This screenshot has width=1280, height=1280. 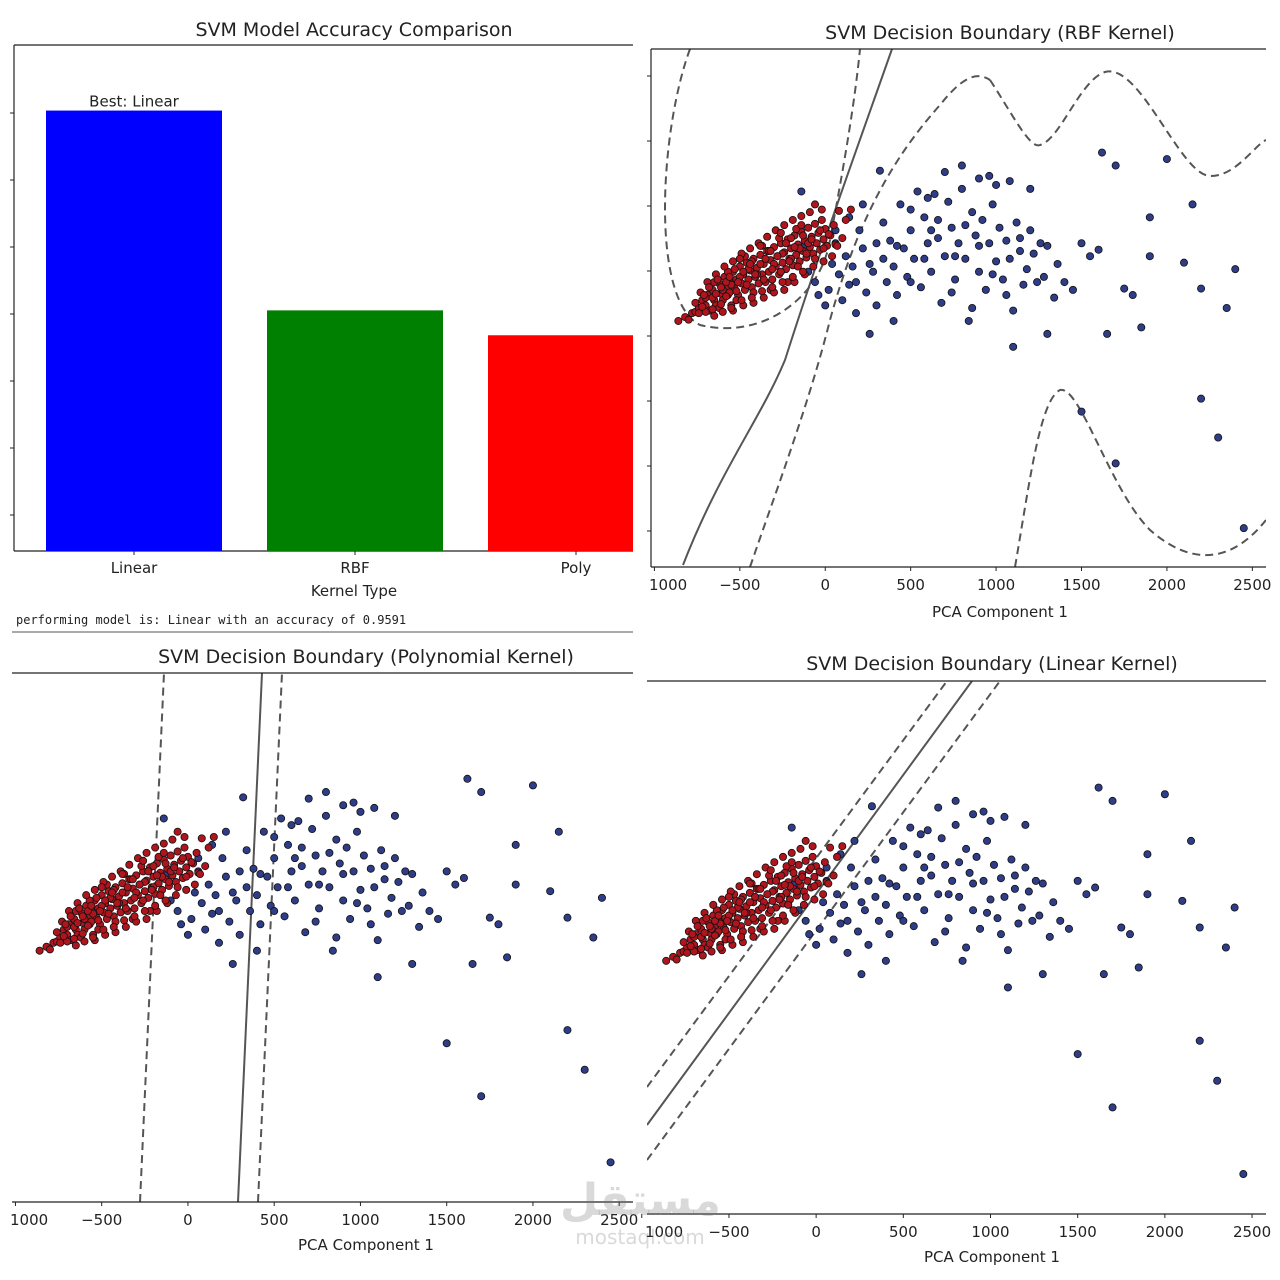 I want to click on rbf-xlabel: PCA Component 1, so click(x=1000, y=612).